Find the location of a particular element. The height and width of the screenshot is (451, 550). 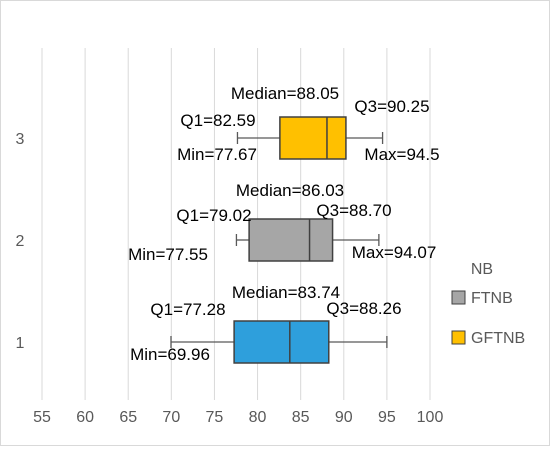

median-label: Median=86.03 is located at coordinates (290, 190).